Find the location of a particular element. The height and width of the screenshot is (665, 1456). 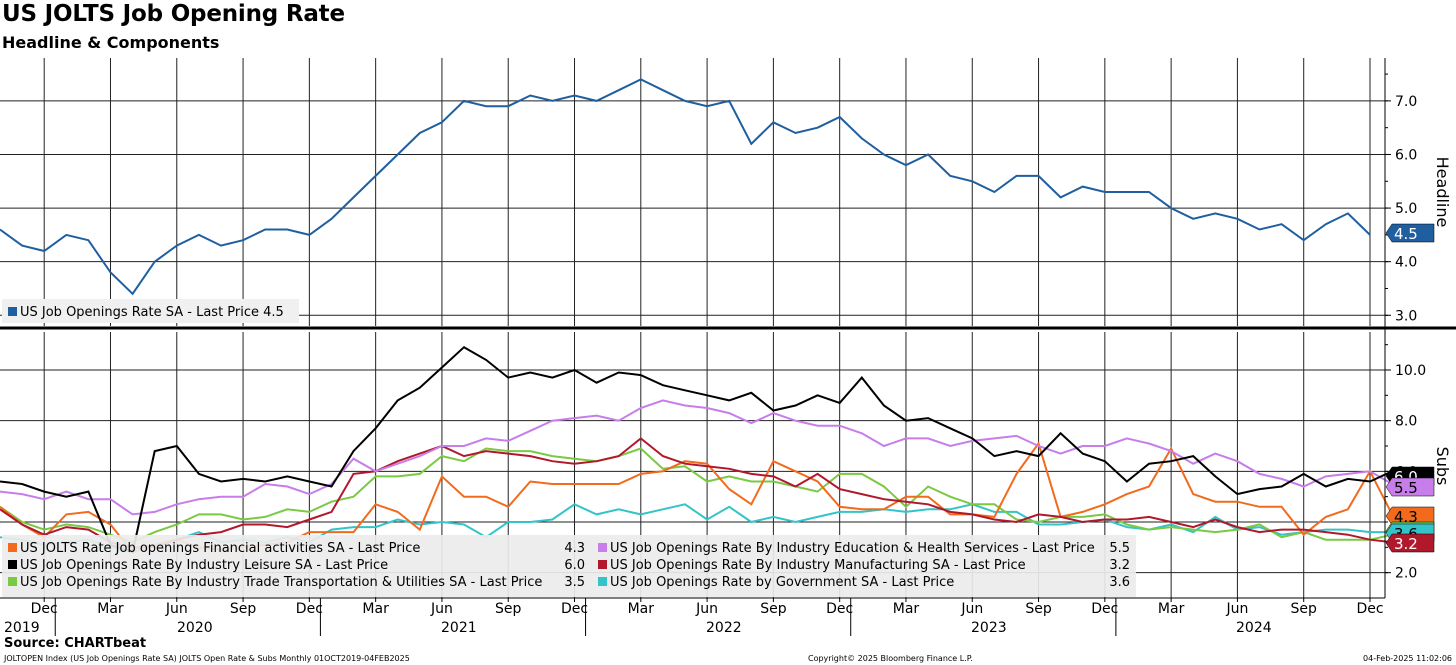

bottom-y-axis-title: Subs is located at coordinates (1442, 466).